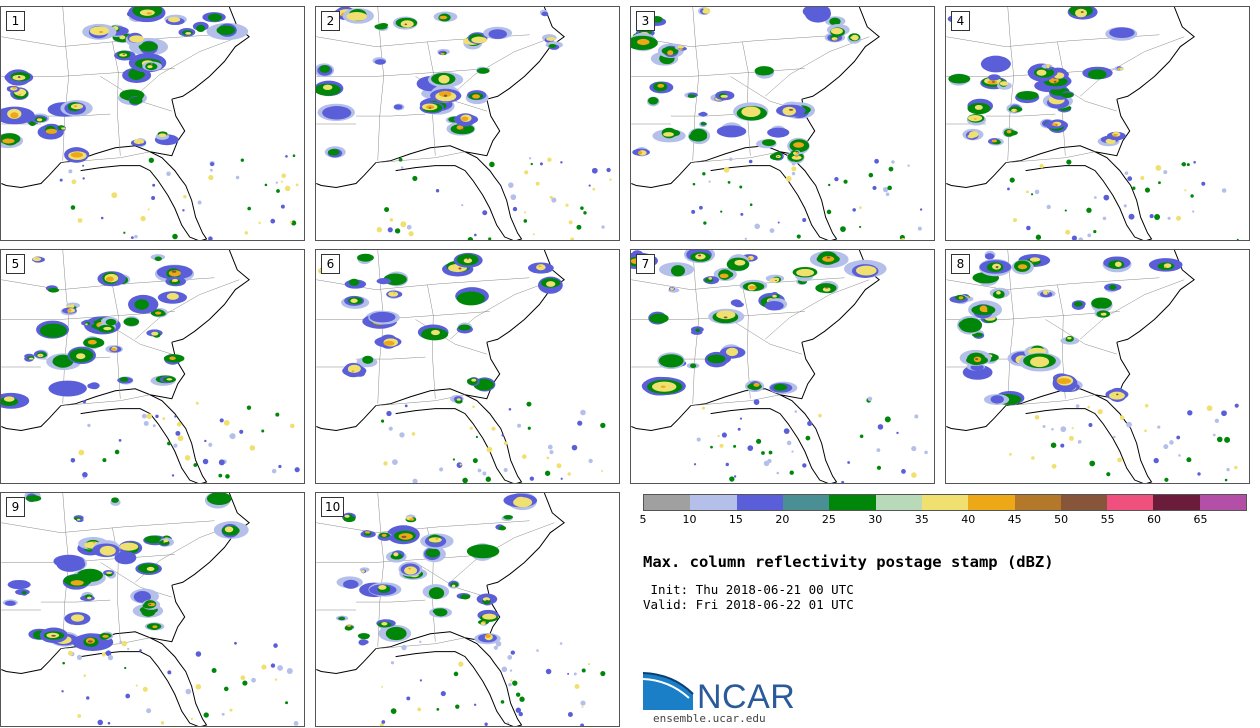  What do you see at coordinates (668, 691) in the screenshot?
I see `ncar-logo-icon` at bounding box center [668, 691].